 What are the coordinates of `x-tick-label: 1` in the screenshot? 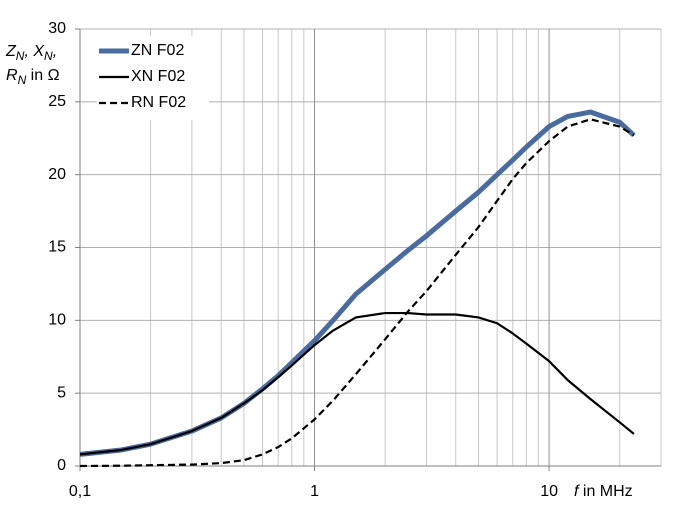 It's located at (314, 491).